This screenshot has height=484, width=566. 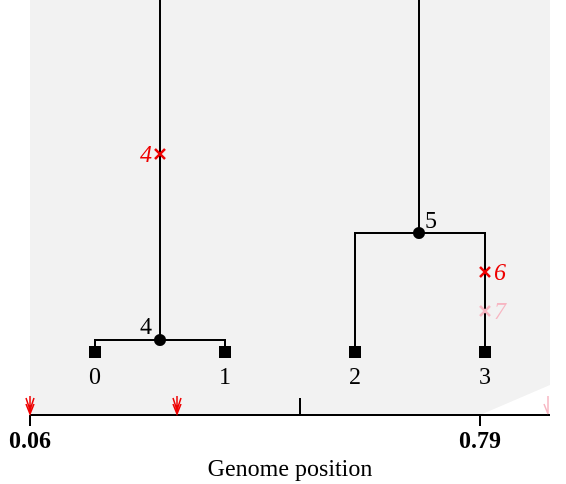 What do you see at coordinates (146, 327) in the screenshot?
I see `node-label: 4` at bounding box center [146, 327].